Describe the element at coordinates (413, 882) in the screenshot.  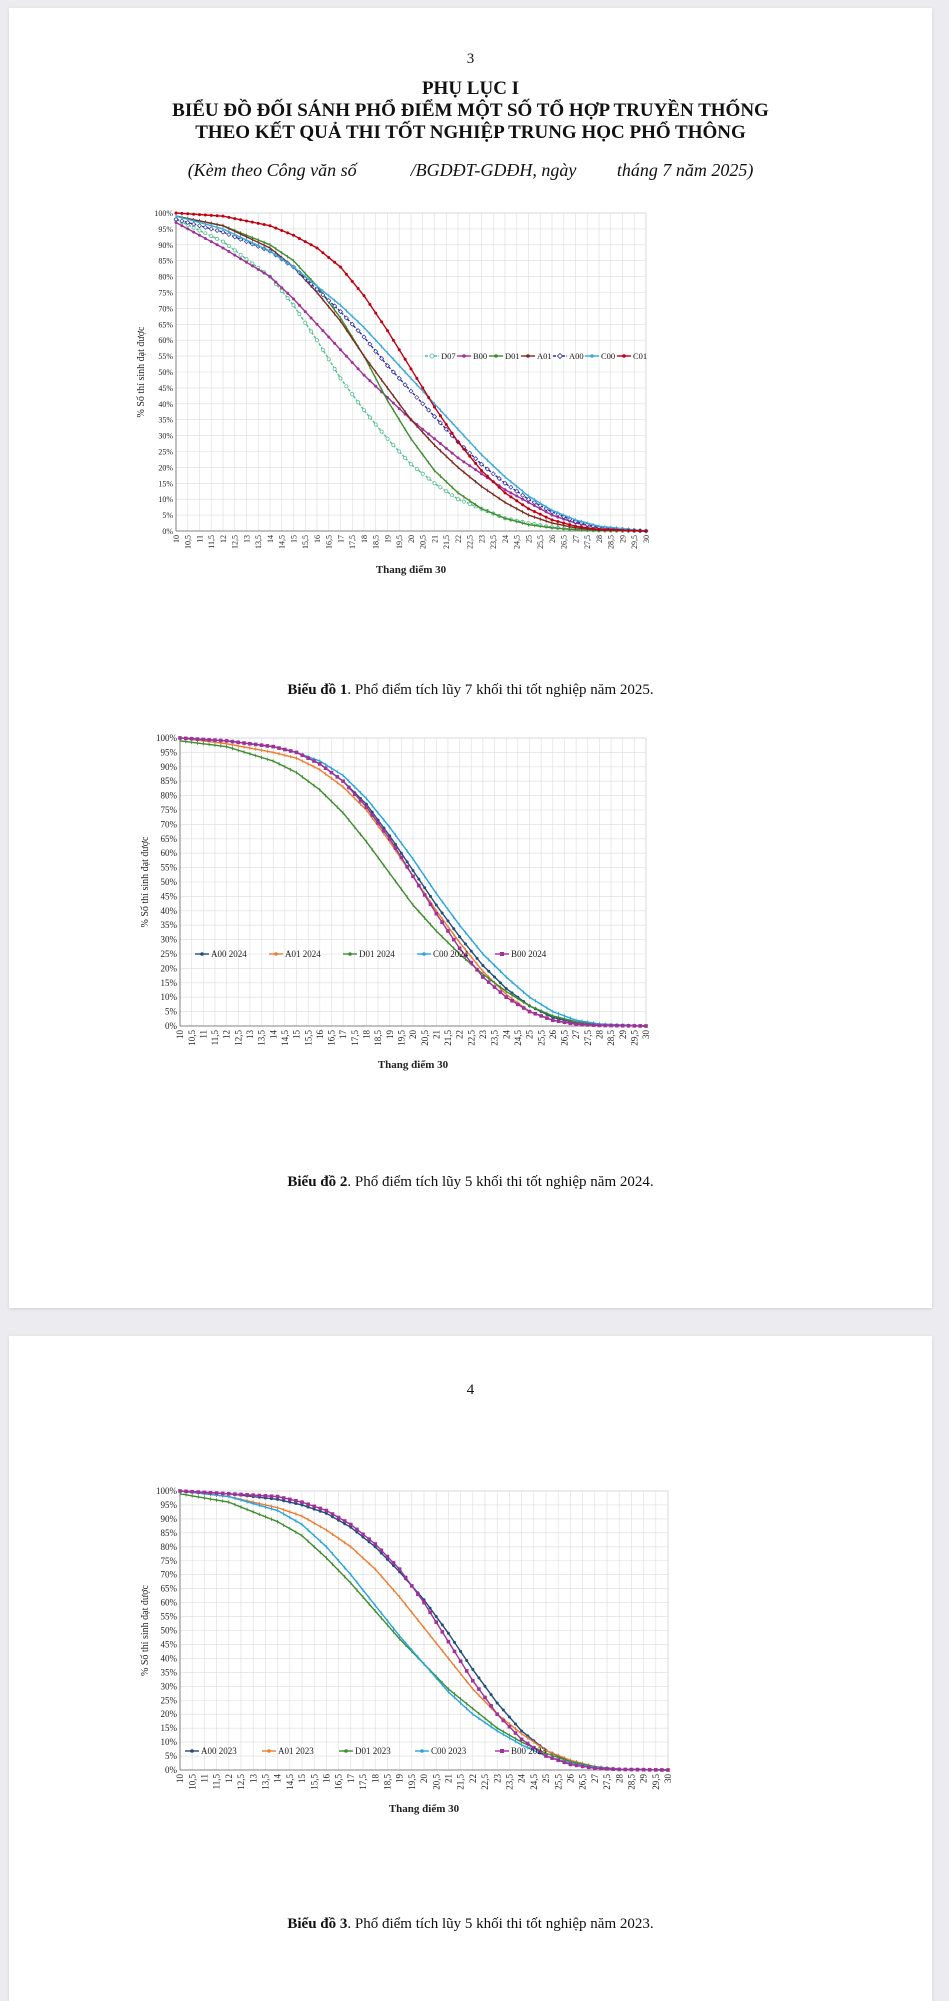
I see `gridlines` at that location.